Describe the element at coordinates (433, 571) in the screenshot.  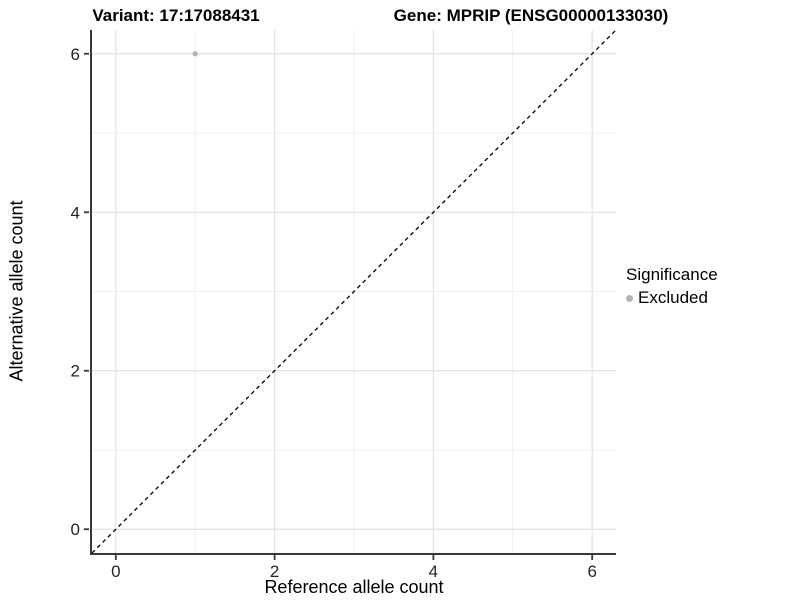
I see `x-axis-tick-label: 4` at that location.